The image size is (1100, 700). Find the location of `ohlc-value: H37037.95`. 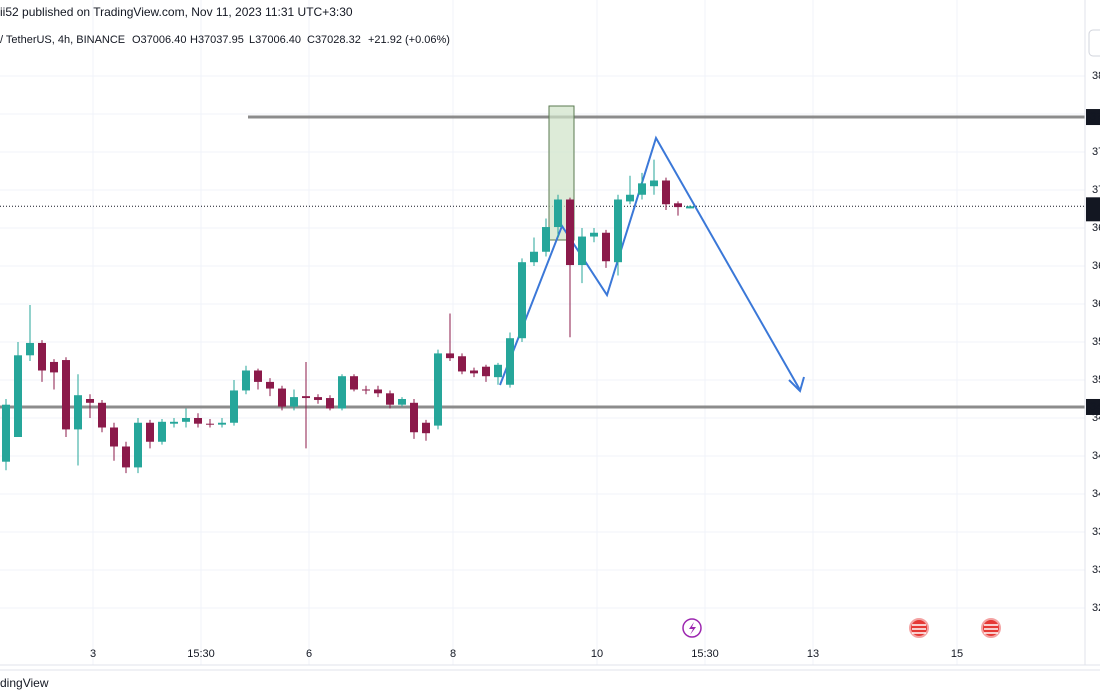

ohlc-value: H37037.95 is located at coordinates (217, 40).